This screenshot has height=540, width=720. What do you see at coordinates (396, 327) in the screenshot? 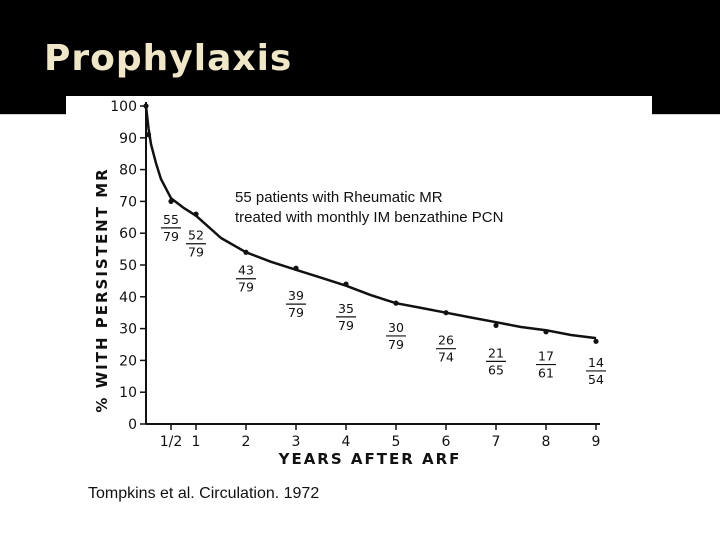
I see `fraction-numerator: 30` at bounding box center [396, 327].